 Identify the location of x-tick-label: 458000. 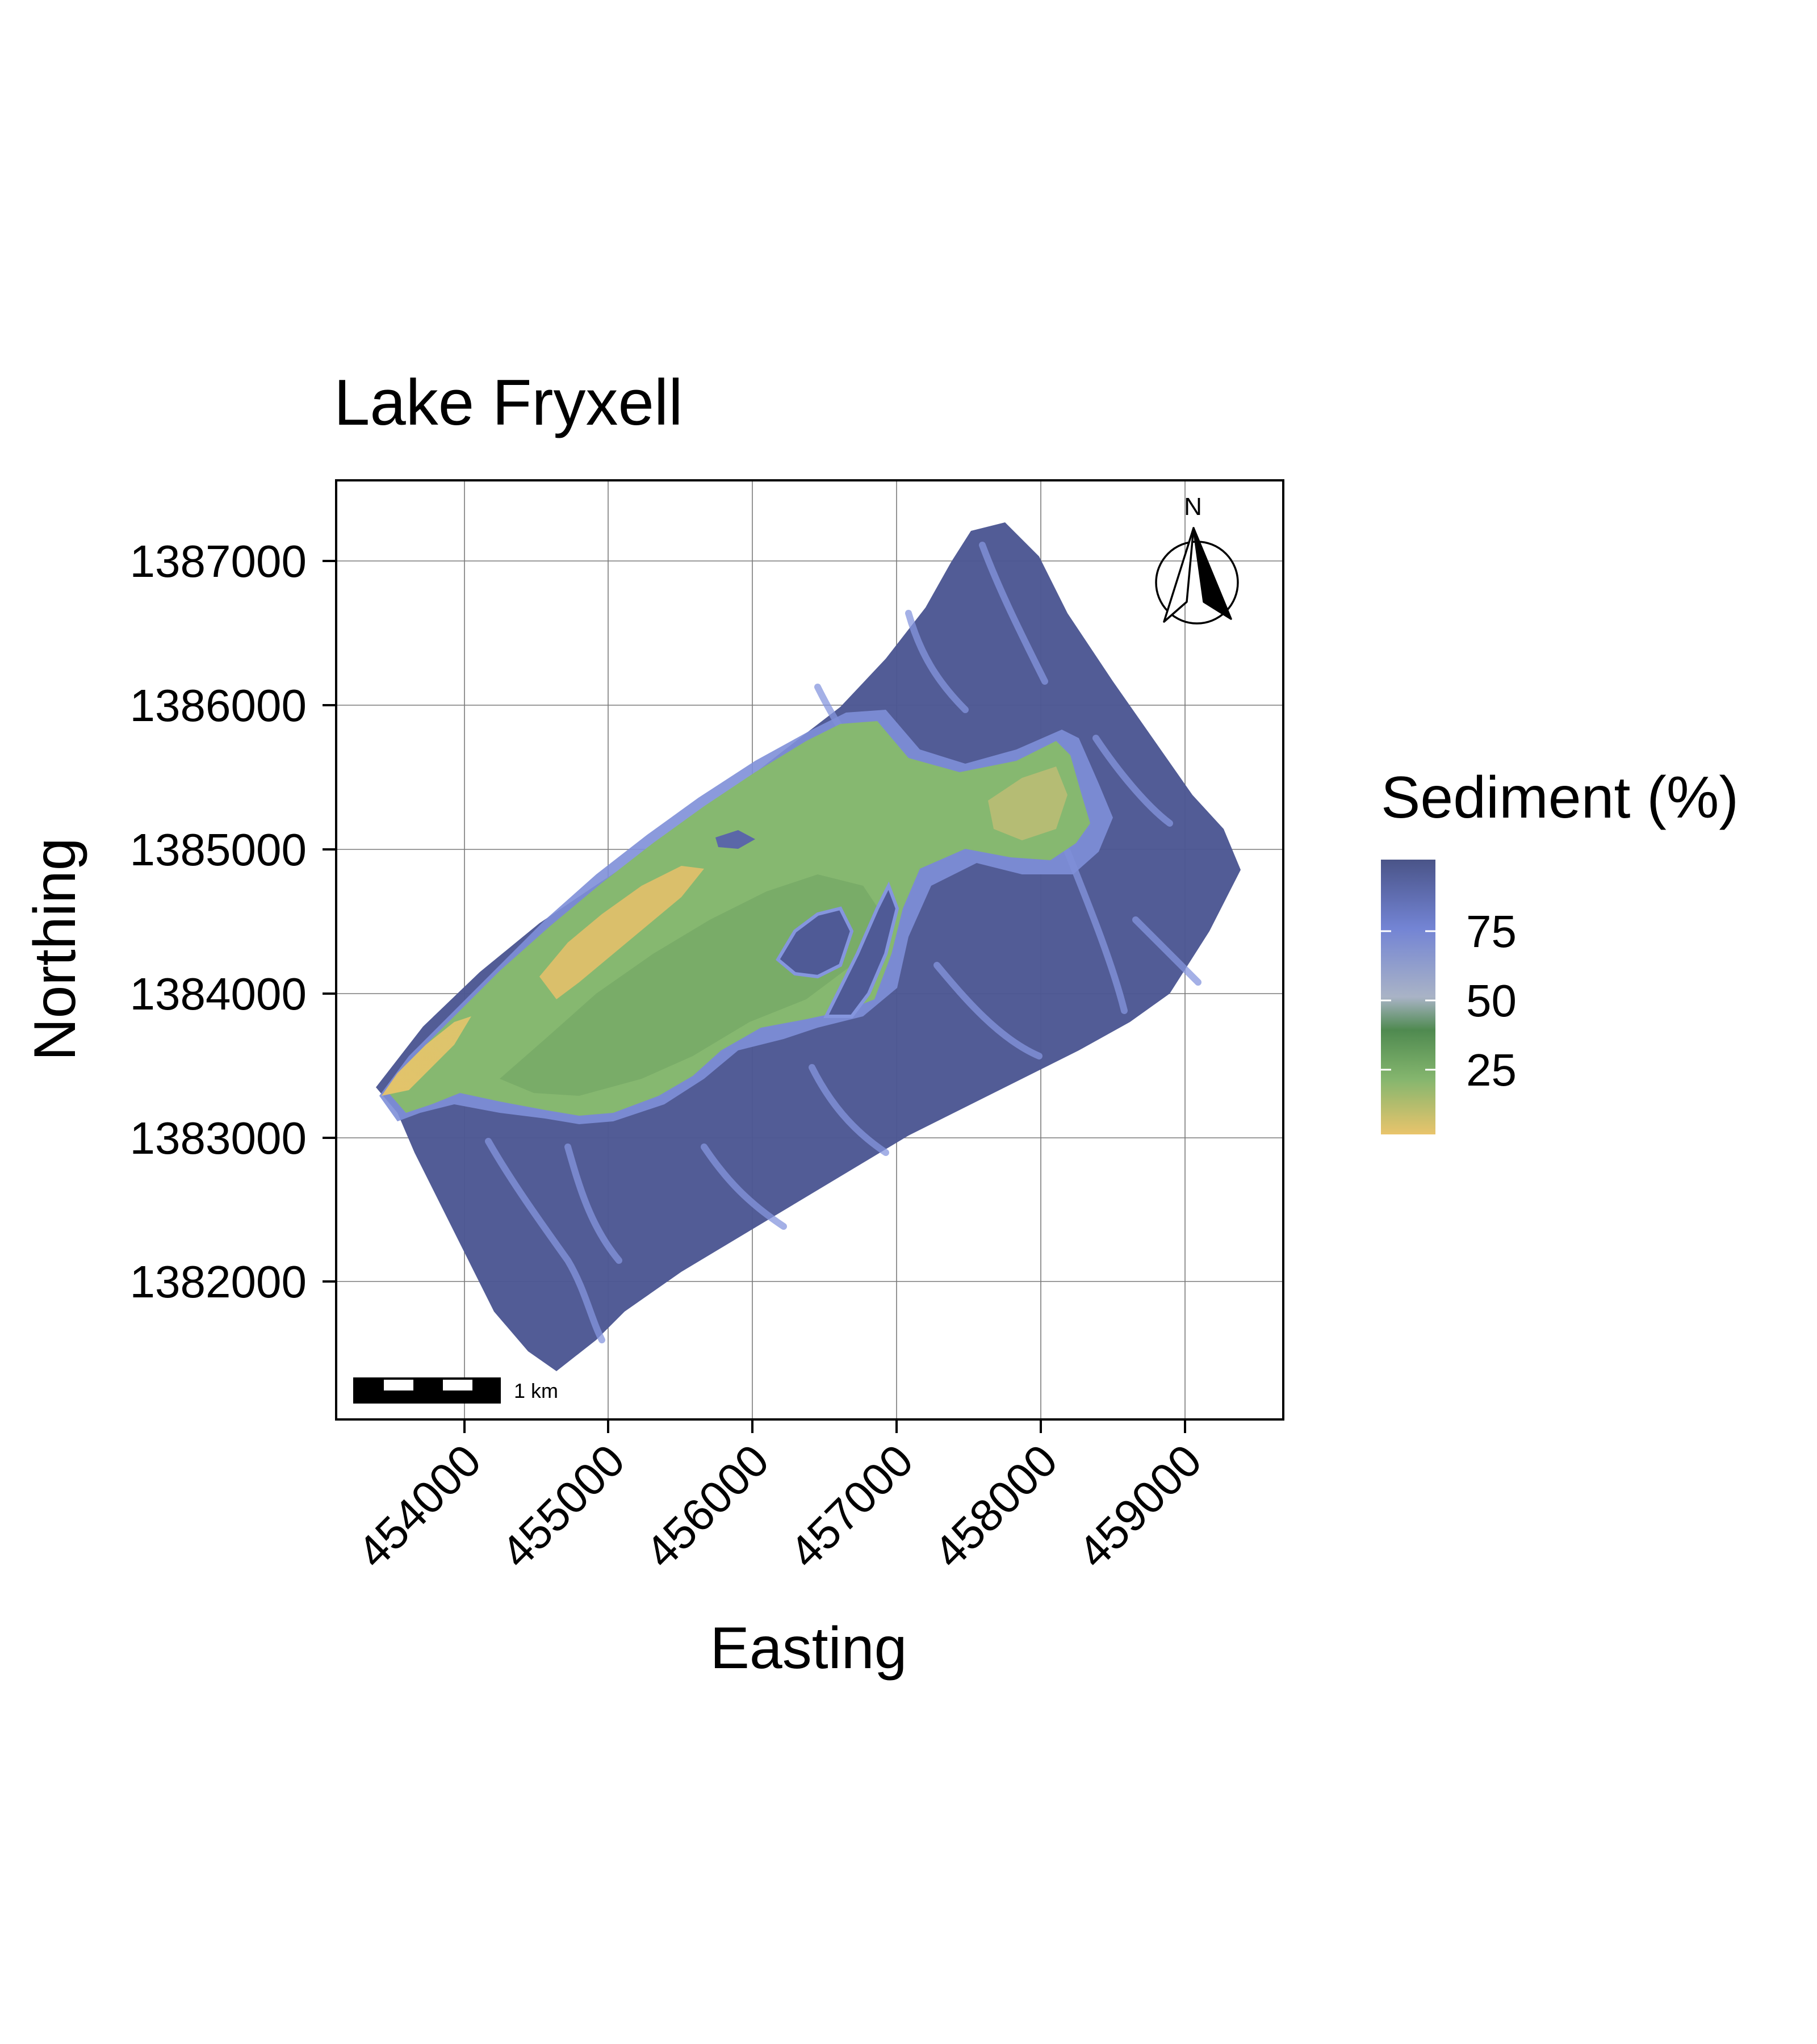
(996, 1506).